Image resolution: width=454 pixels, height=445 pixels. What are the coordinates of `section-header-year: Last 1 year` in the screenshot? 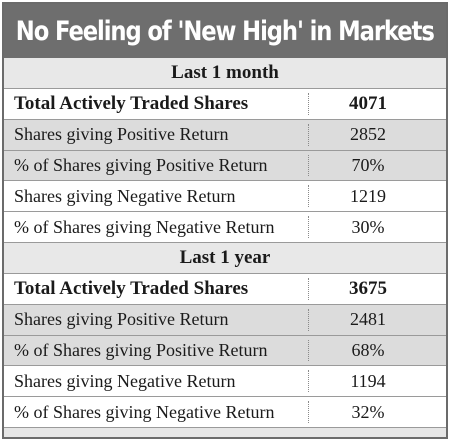 It's located at (225, 258).